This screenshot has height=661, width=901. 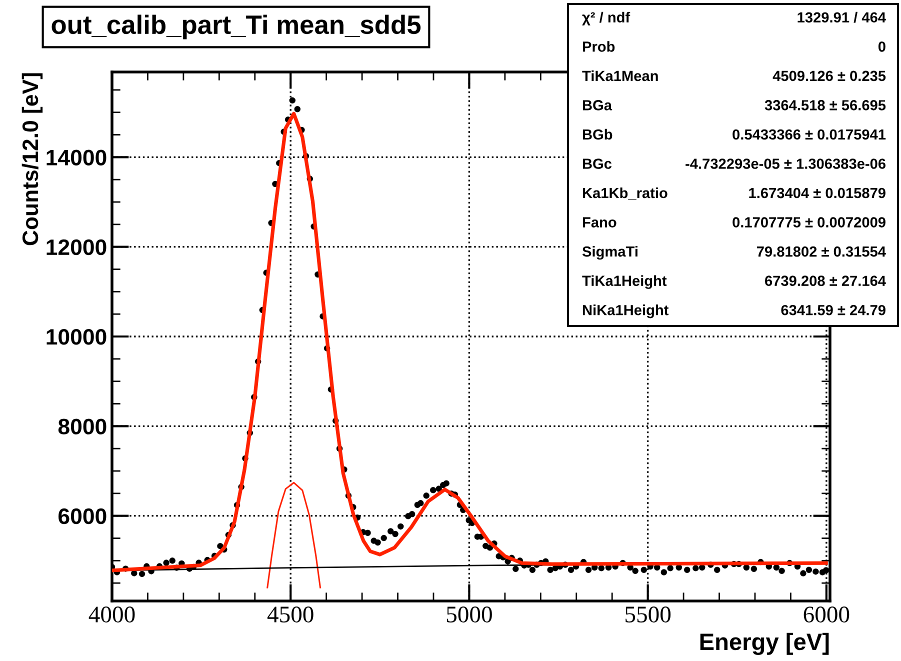 I want to click on annotation: BGa, so click(x=597, y=105).